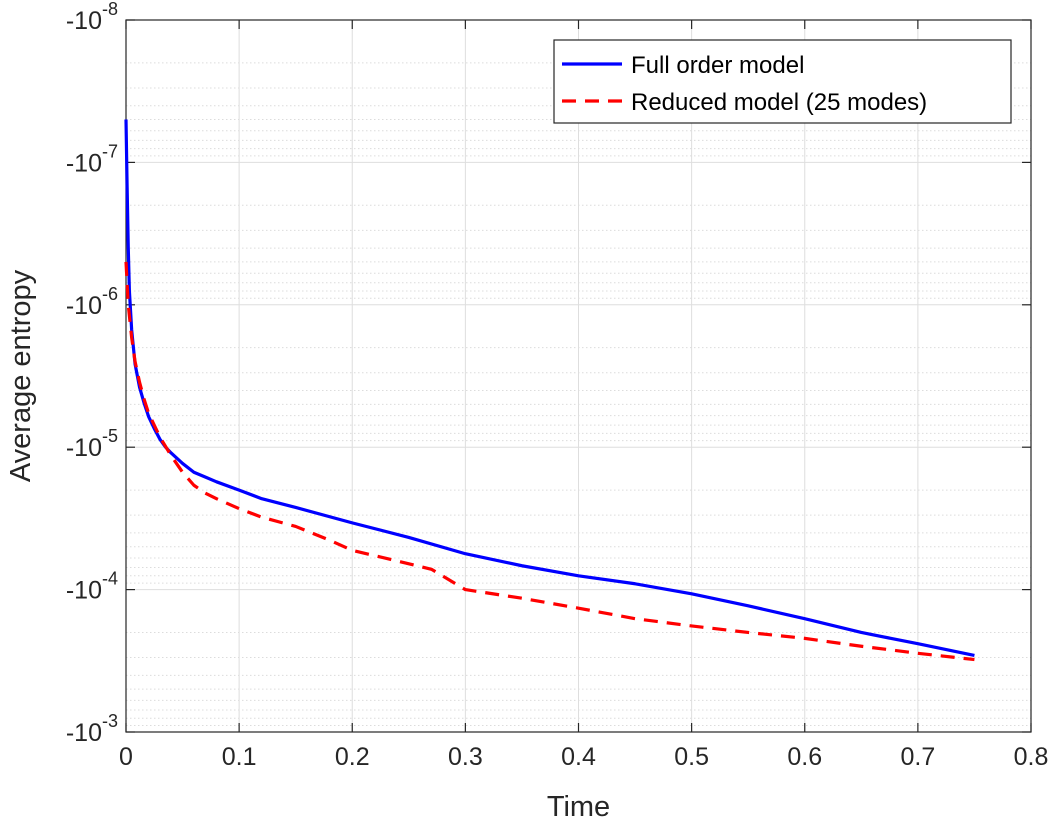  Describe the element at coordinates (917, 757) in the screenshot. I see `x-tick-label: 0.7` at that location.